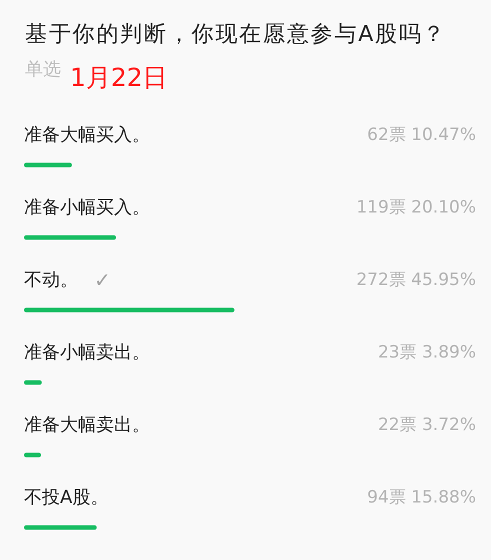 The height and width of the screenshot is (560, 491). What do you see at coordinates (43, 70) in the screenshot?
I see `chart-subtitle: 单选` at bounding box center [43, 70].